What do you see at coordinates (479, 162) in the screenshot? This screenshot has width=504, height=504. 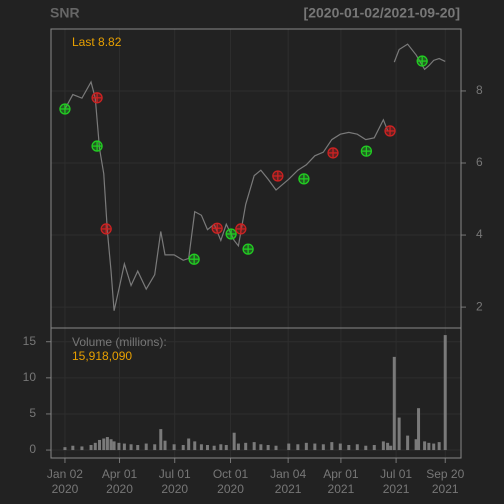 I see `y-tick-label: 6` at bounding box center [479, 162].